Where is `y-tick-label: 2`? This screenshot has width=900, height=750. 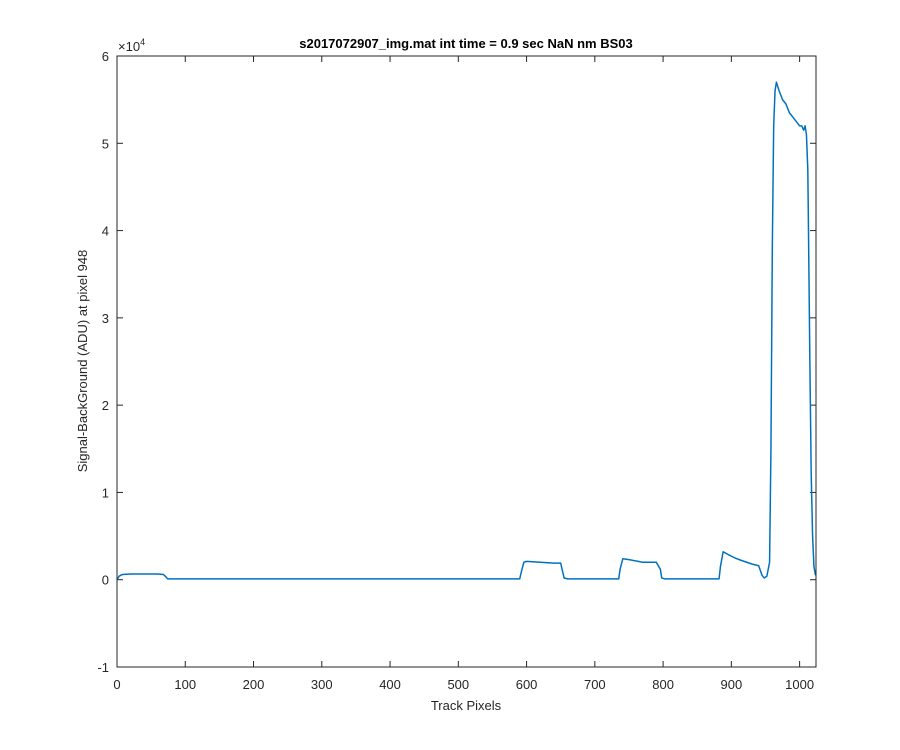
y-tick-label: 2 is located at coordinates (105, 405).